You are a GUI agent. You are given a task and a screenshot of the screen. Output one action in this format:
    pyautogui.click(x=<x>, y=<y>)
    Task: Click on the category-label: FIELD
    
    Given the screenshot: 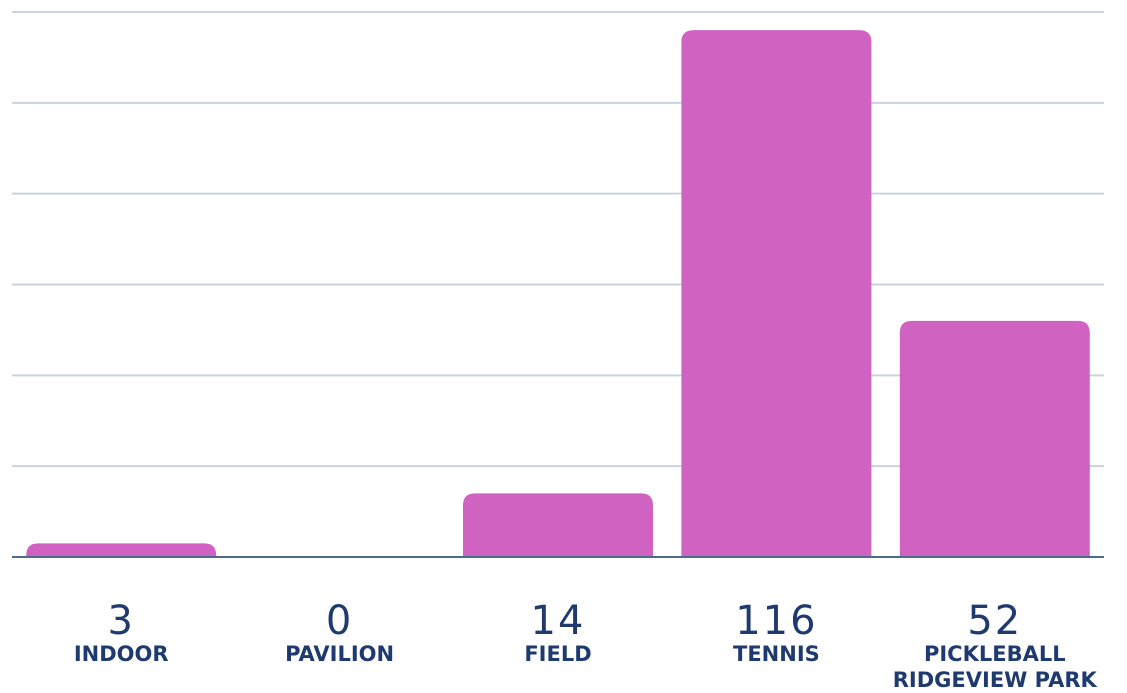 What is the action you would take?
    pyautogui.click(x=557, y=654)
    